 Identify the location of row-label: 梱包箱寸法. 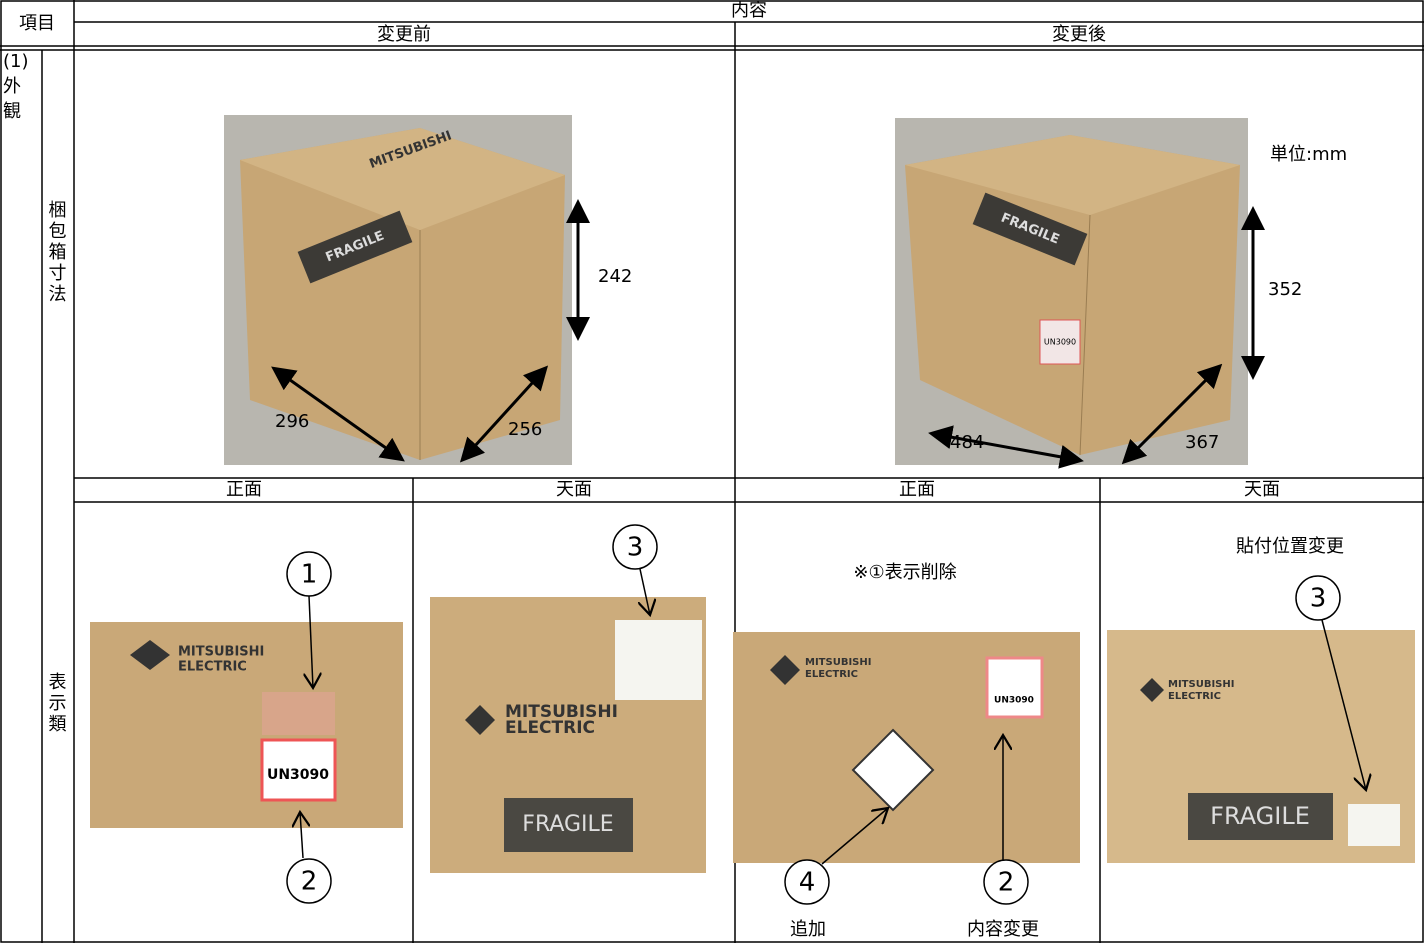
(56, 252).